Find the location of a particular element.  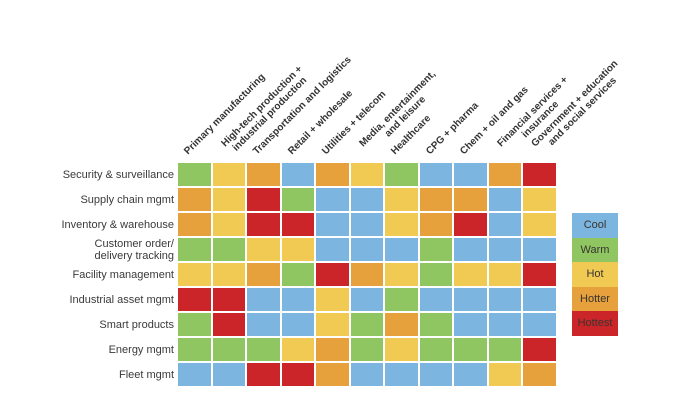

heatmap-cell-r3-c2 is located at coordinates (228, 224).